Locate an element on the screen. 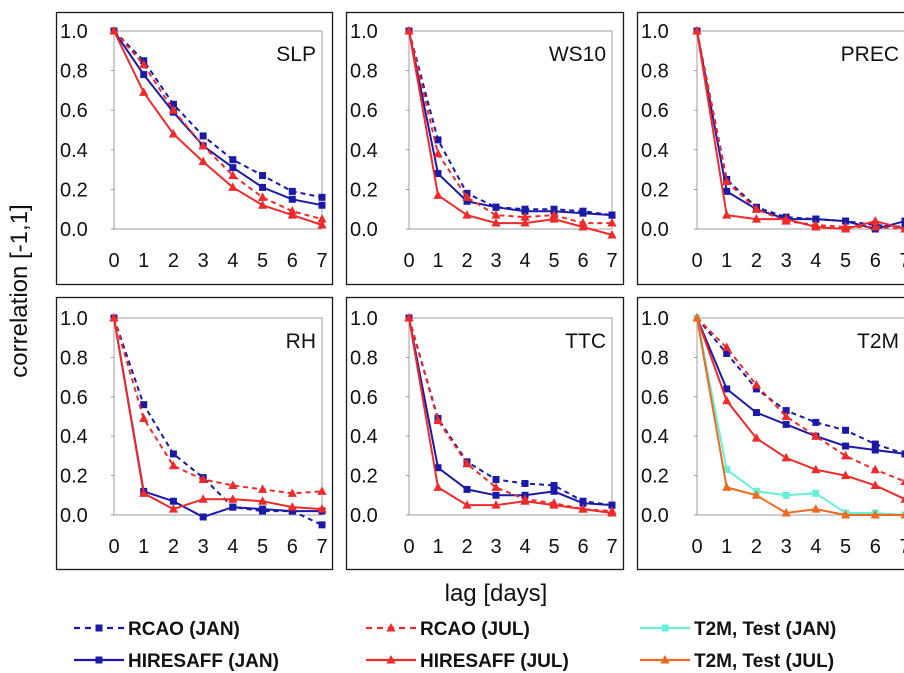  legend-label: HIRESAFF (JUL) is located at coordinates (494, 661).